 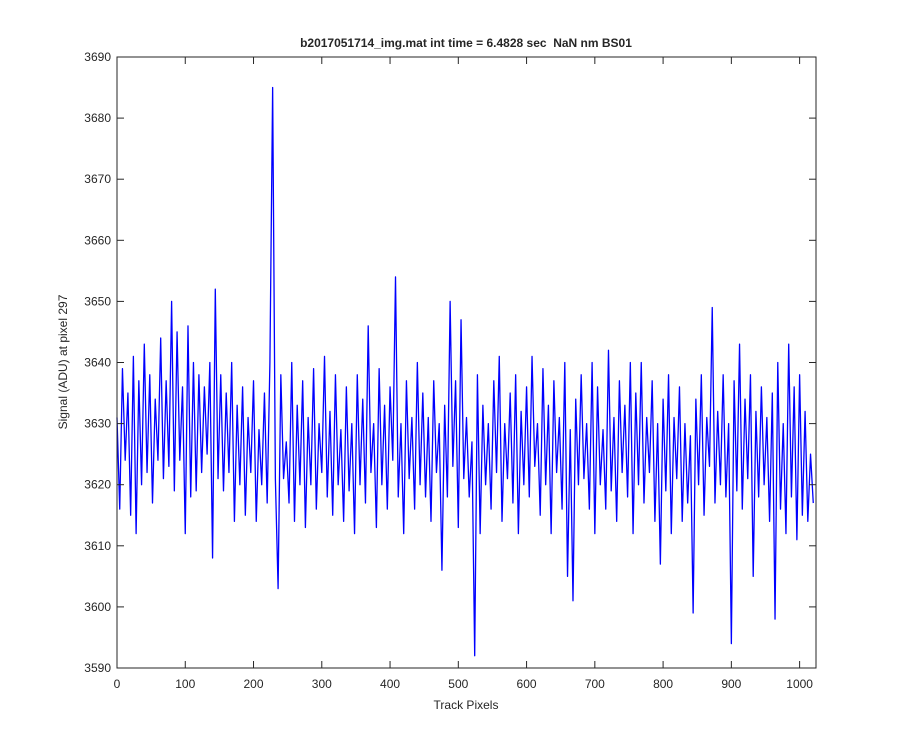 What do you see at coordinates (254, 684) in the screenshot?
I see `x-tick-label: 200` at bounding box center [254, 684].